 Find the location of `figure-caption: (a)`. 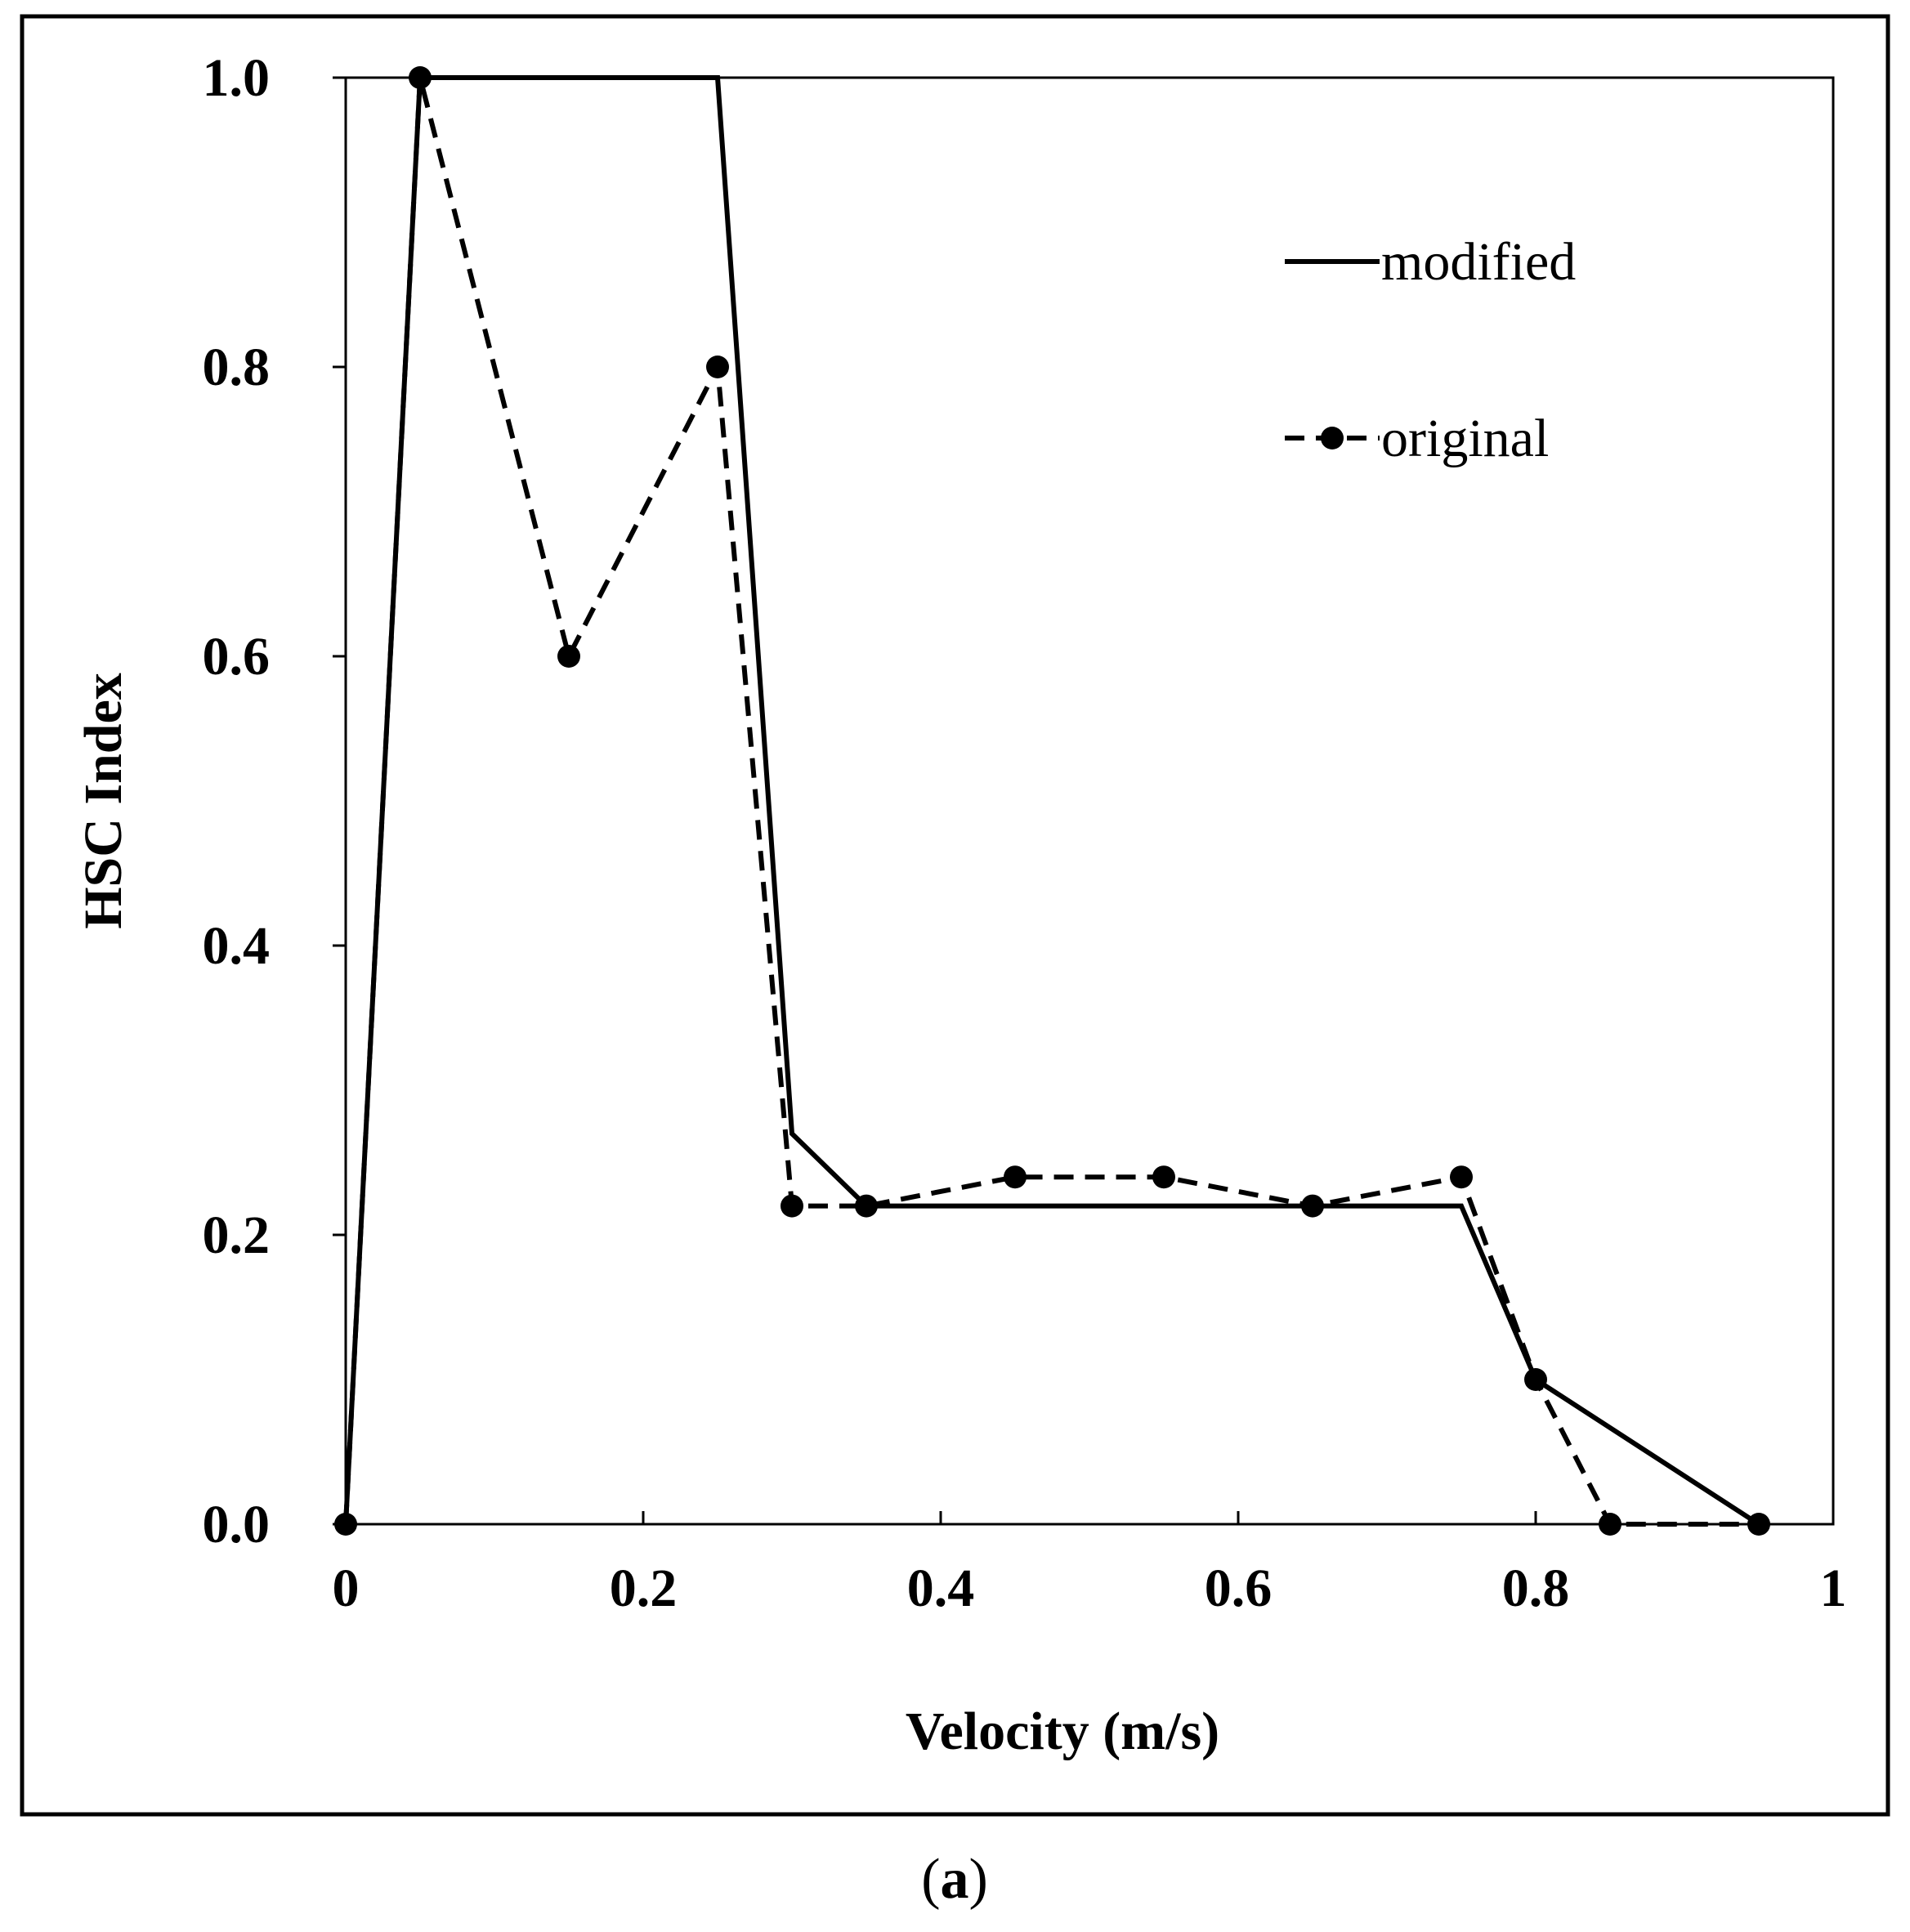

figure-caption: (a) is located at coordinates (955, 1879).